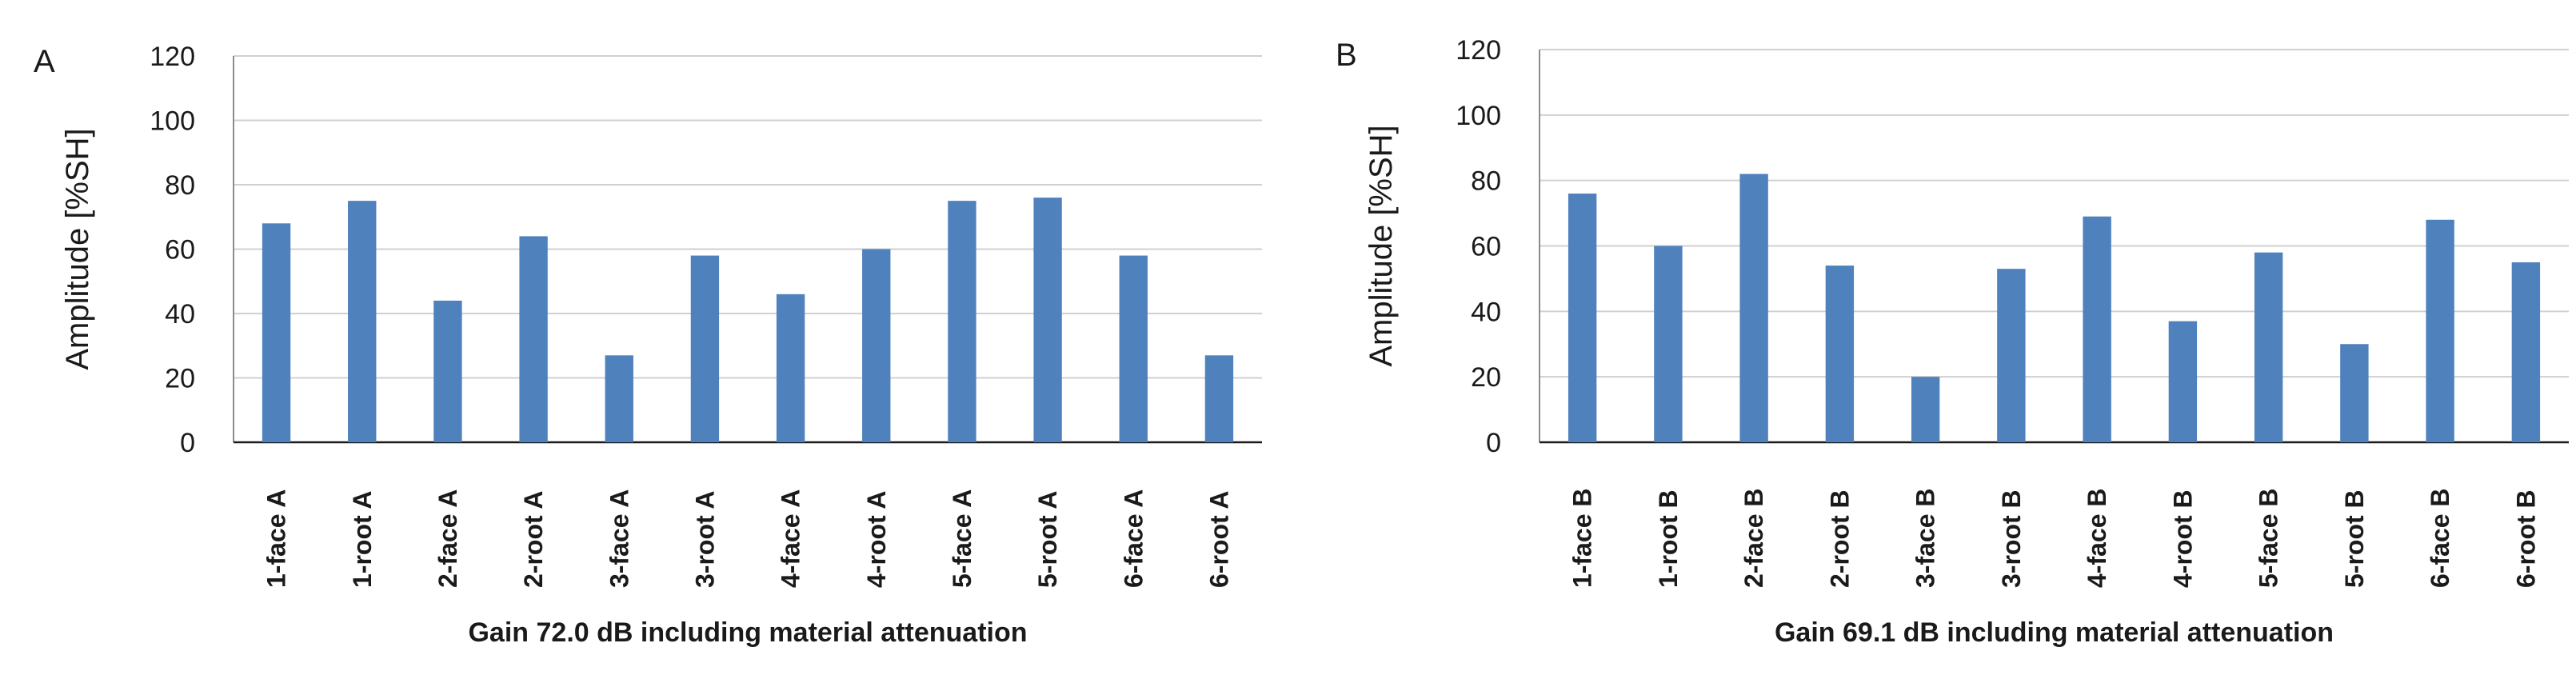 This screenshot has height=691, width=2576. I want to click on x-tick-label: 6-face B, so click(2440, 539).